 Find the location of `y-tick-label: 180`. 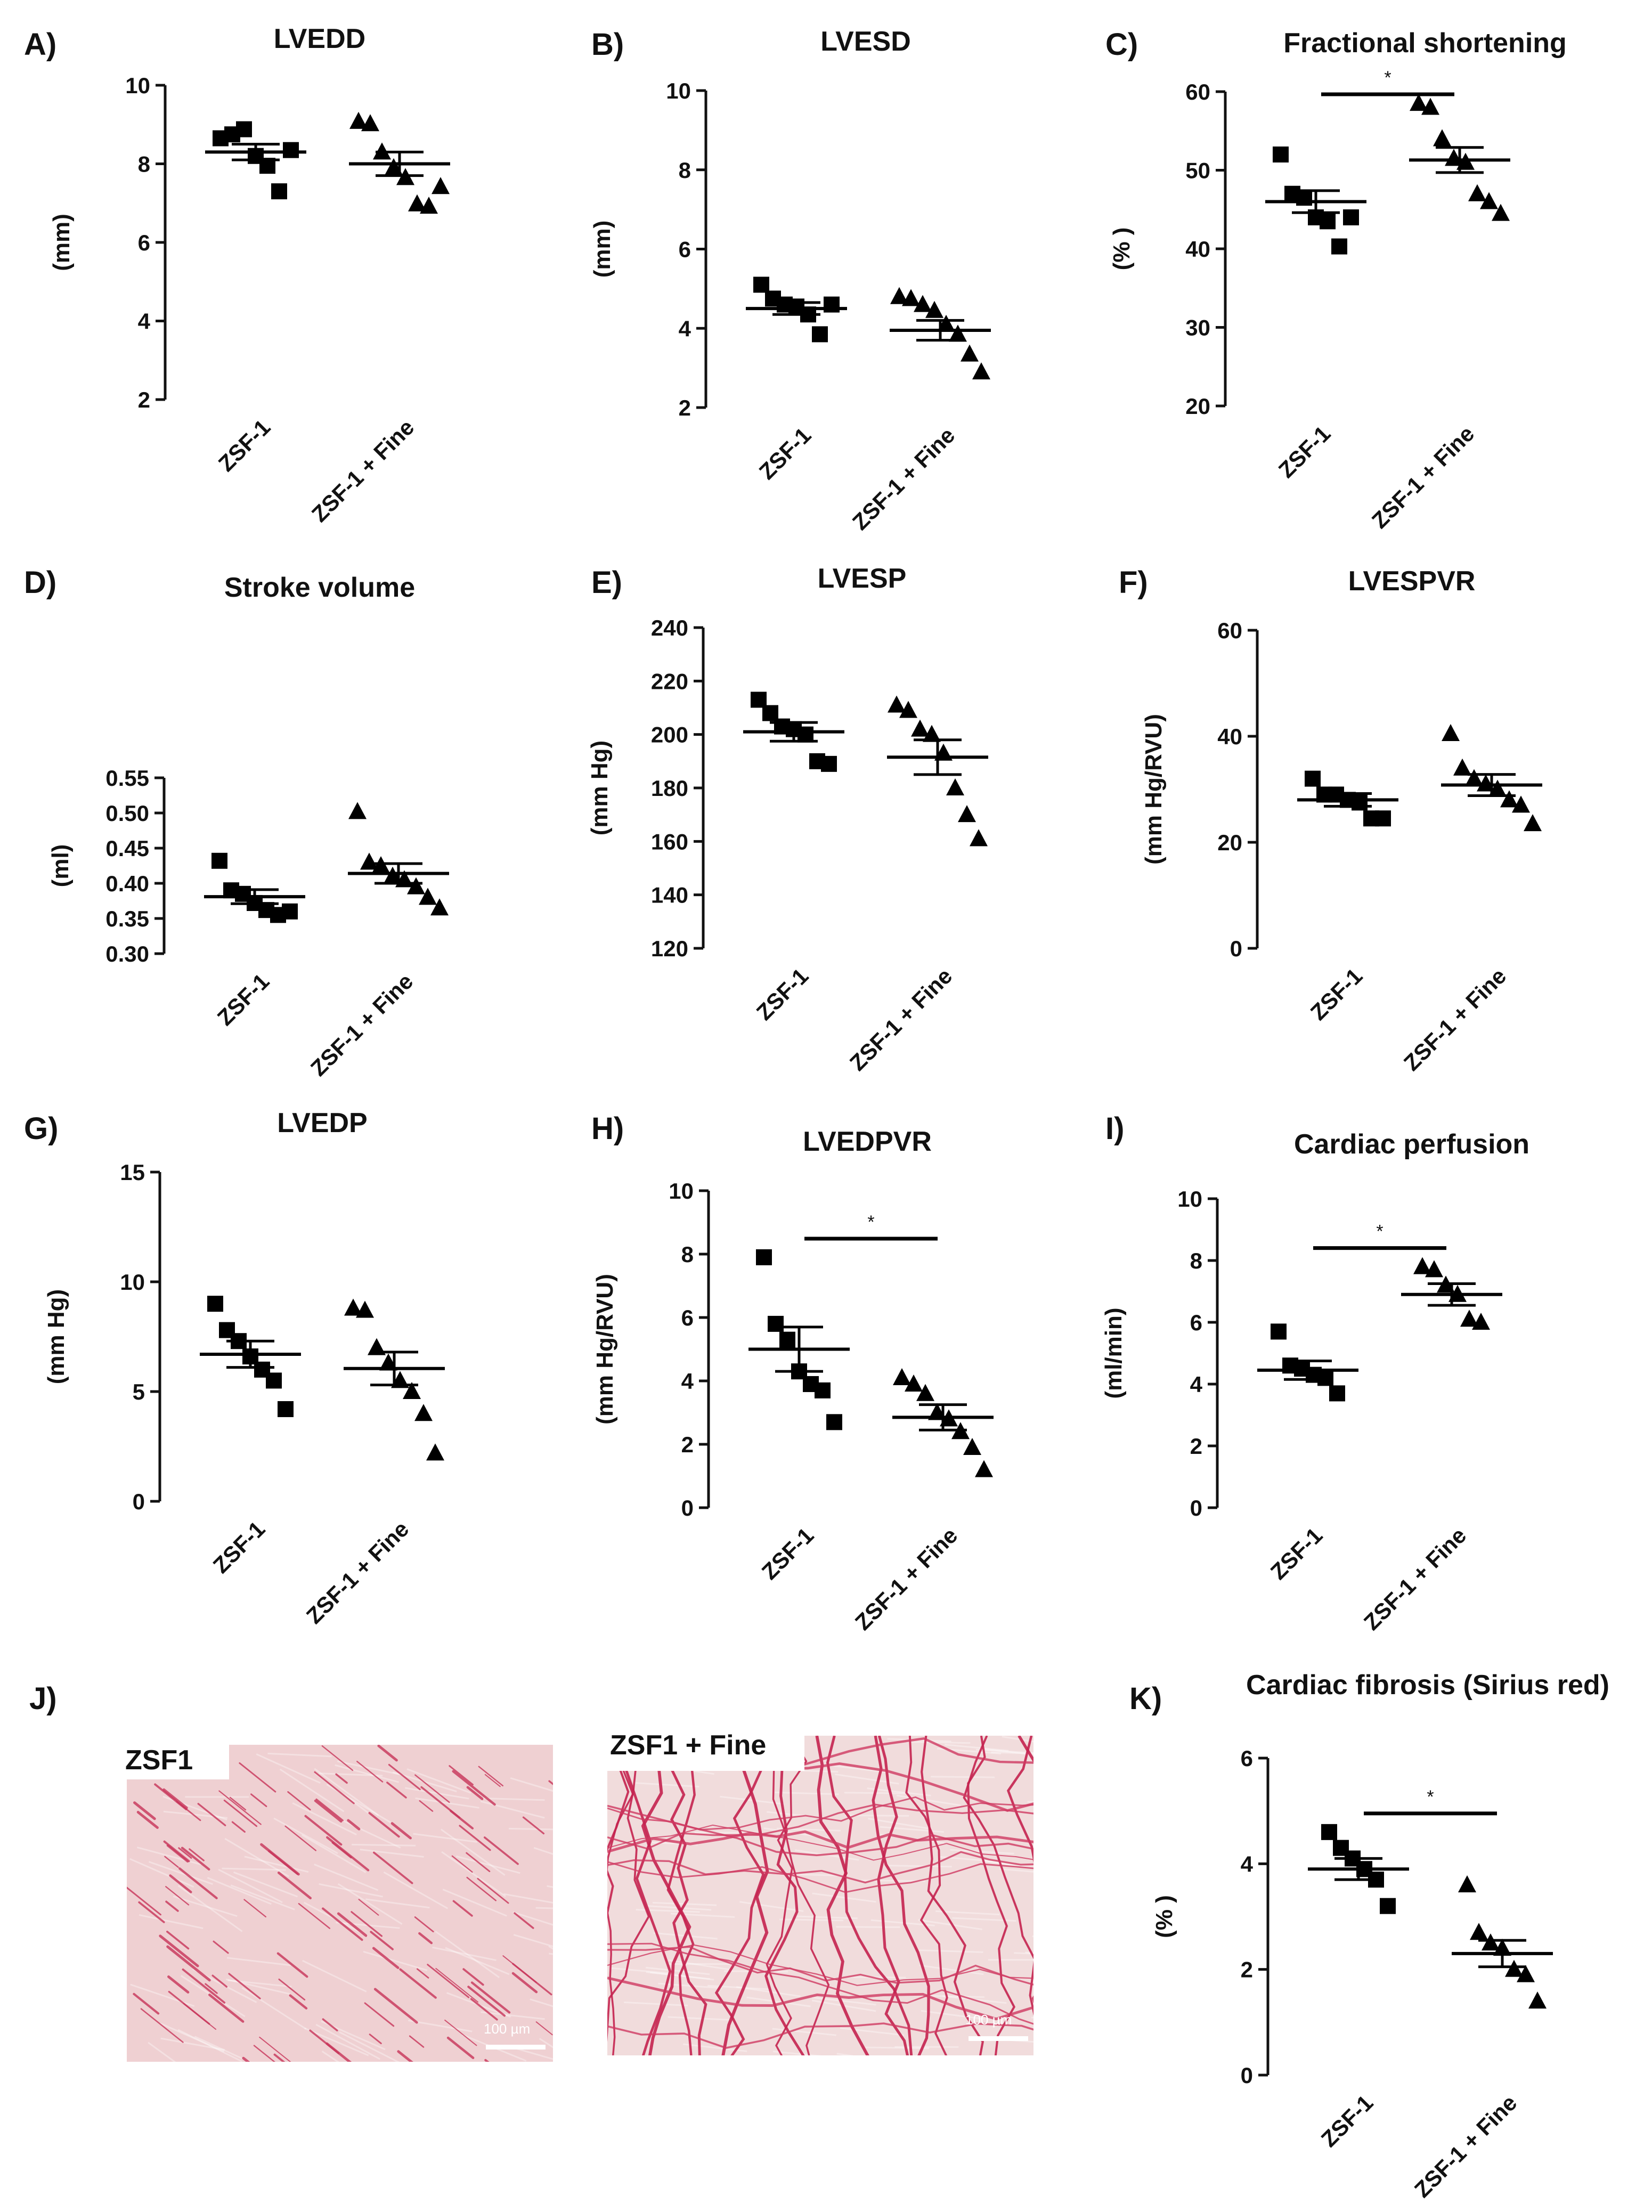

y-tick-label: 180 is located at coordinates (669, 788).